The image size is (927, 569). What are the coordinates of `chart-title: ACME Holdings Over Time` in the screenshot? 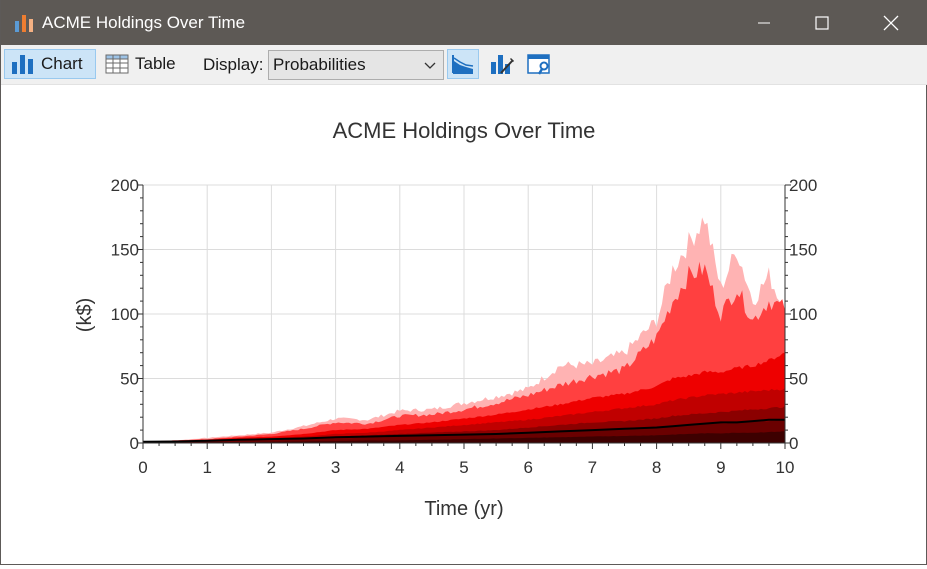 It's located at (464, 130).